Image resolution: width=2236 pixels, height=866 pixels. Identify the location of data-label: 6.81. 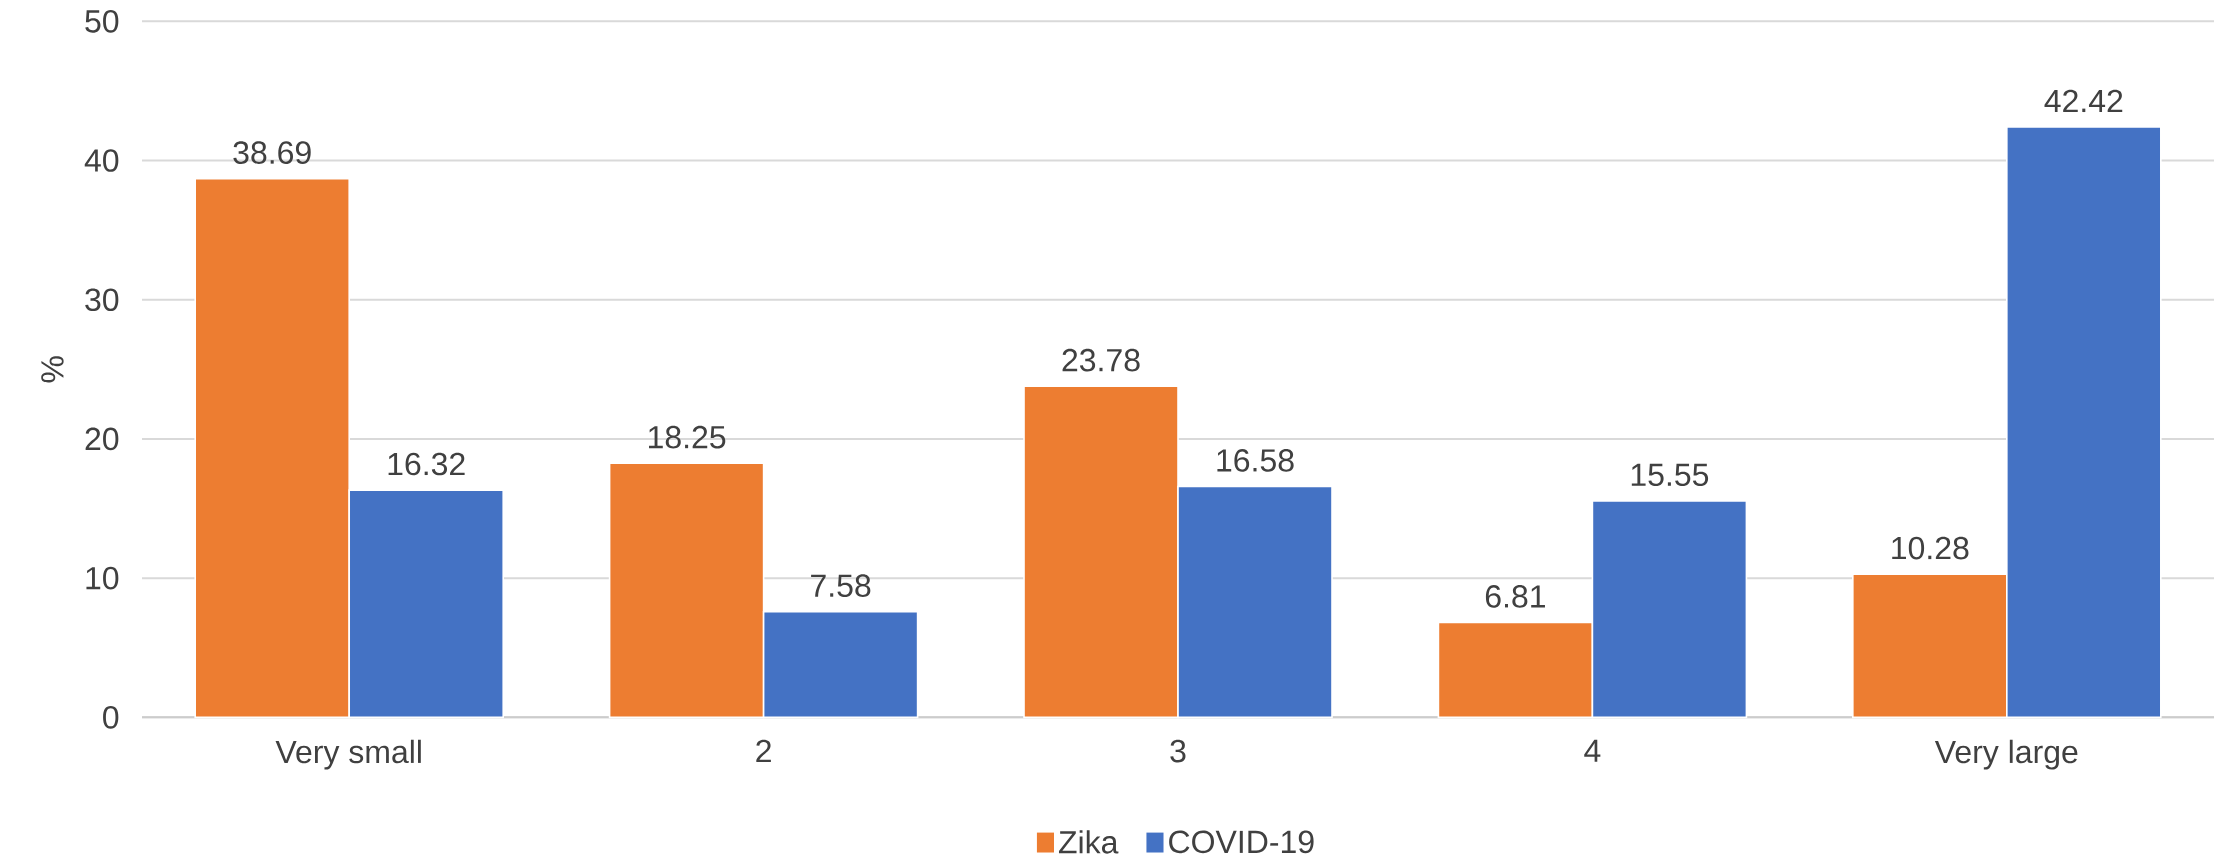
(1515, 596).